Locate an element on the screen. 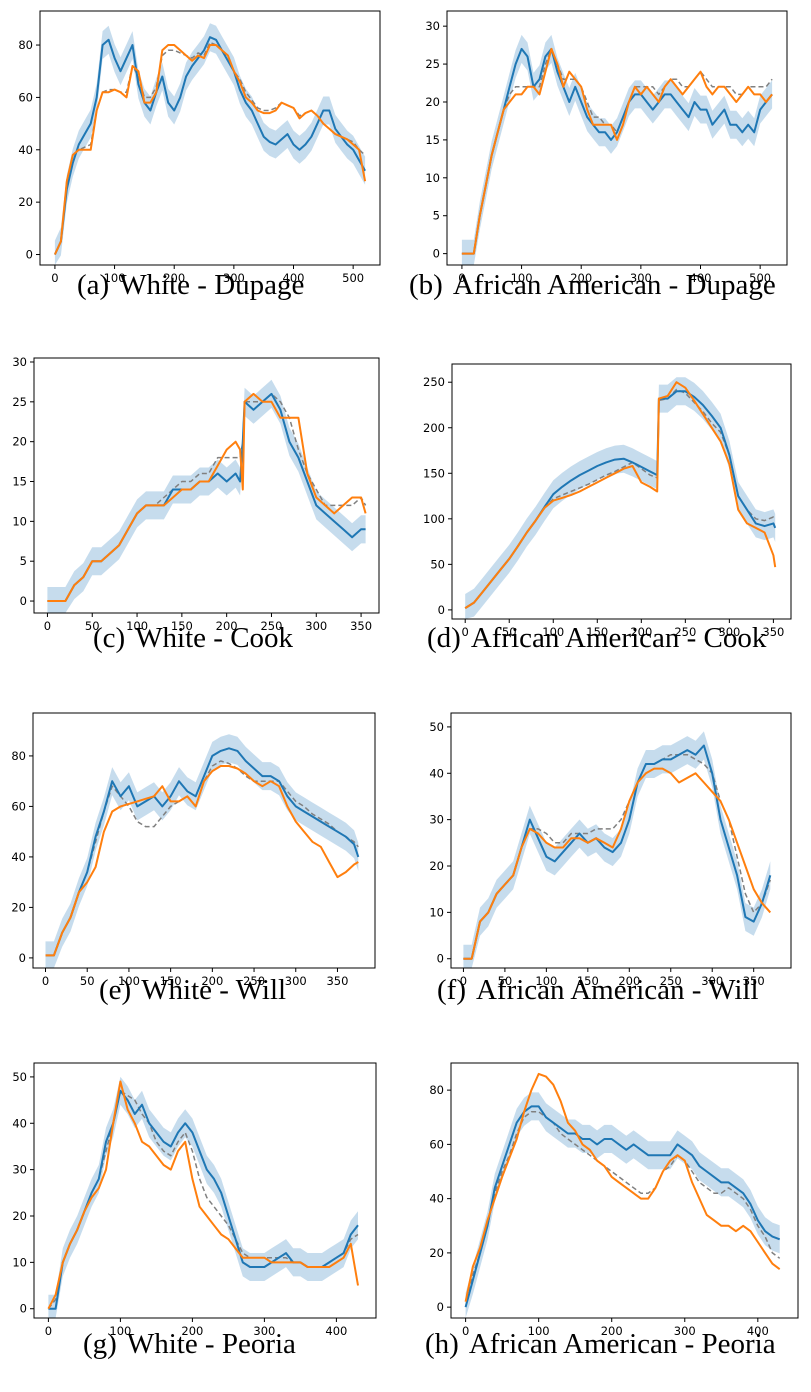  caption-label: (a) is located at coordinates (93, 285).